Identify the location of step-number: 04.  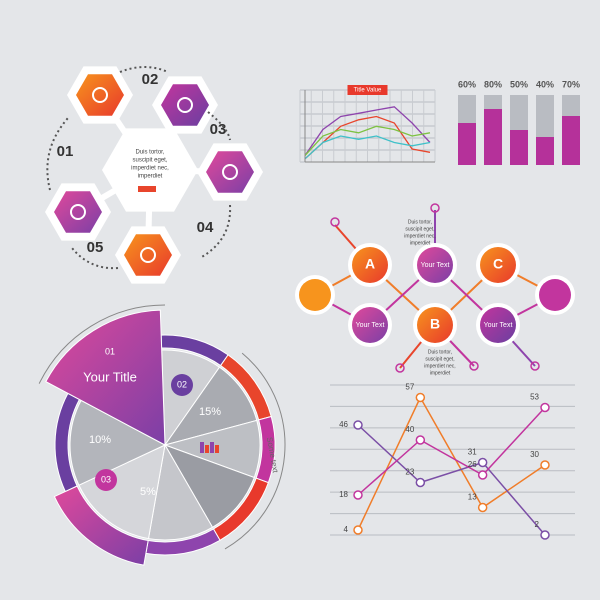
(205, 227).